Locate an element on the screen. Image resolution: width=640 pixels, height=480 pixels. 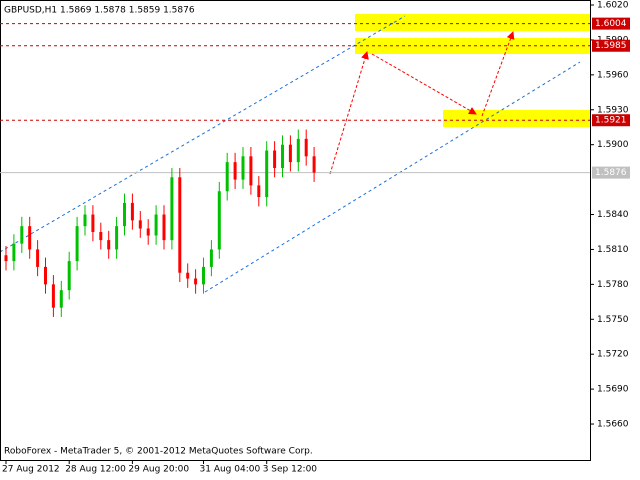
y-tick-label: 1.5720 is located at coordinates (613, 355).